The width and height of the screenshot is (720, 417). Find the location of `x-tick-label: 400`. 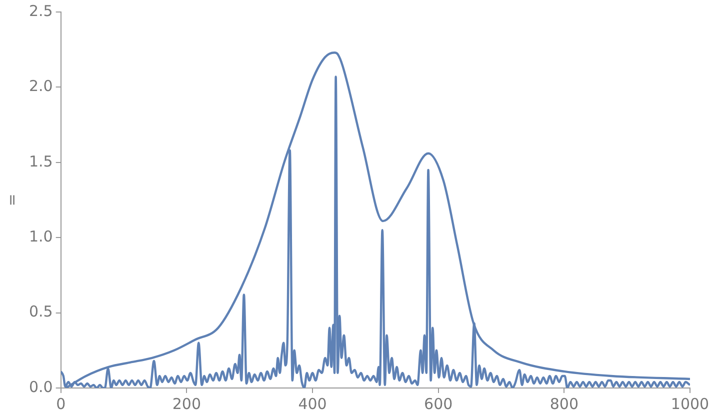

x-tick-label: 400 is located at coordinates (312, 403).